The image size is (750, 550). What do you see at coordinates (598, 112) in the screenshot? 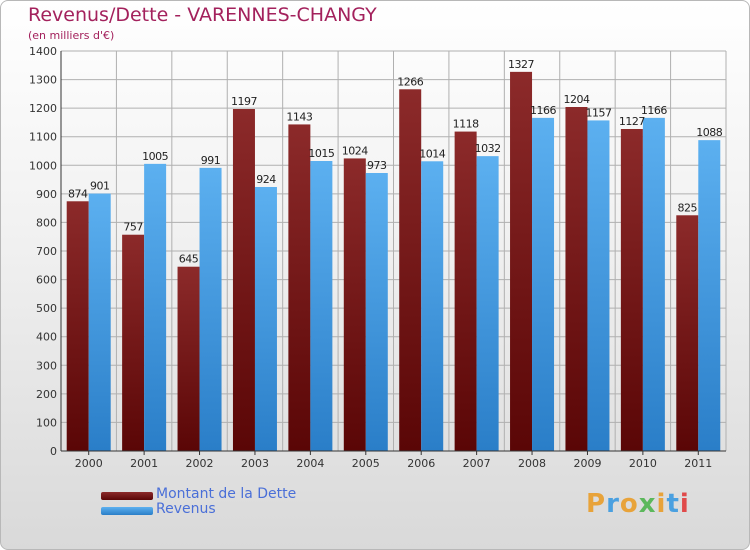
I see `data-label-revenue: 1157` at bounding box center [598, 112].